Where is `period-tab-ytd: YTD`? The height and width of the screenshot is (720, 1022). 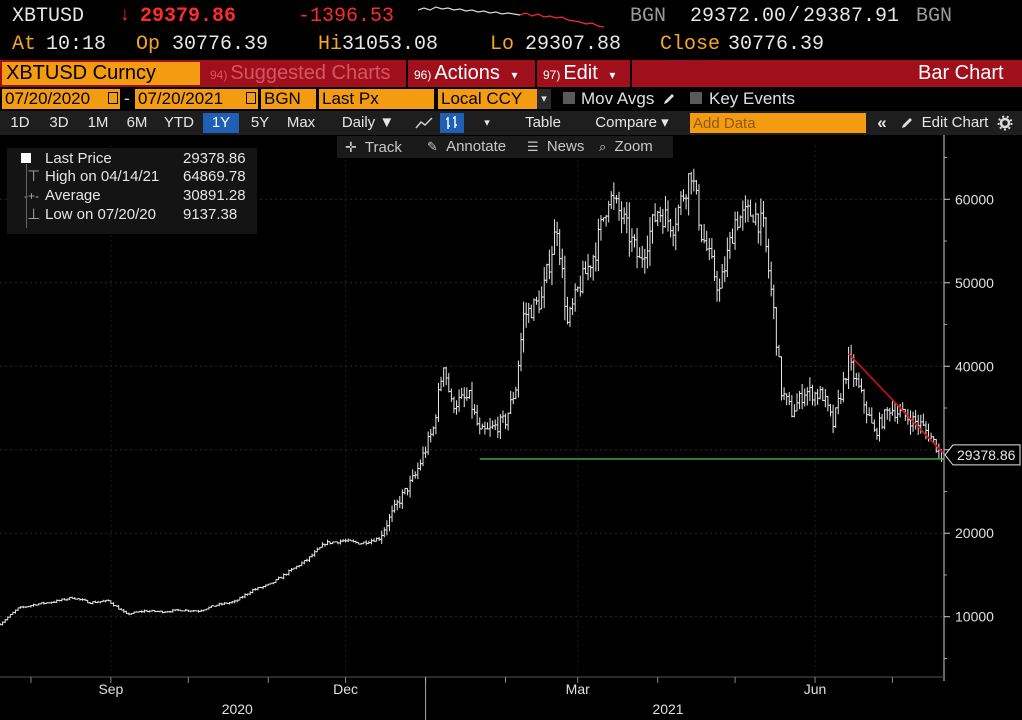 period-tab-ytd: YTD is located at coordinates (179, 122).